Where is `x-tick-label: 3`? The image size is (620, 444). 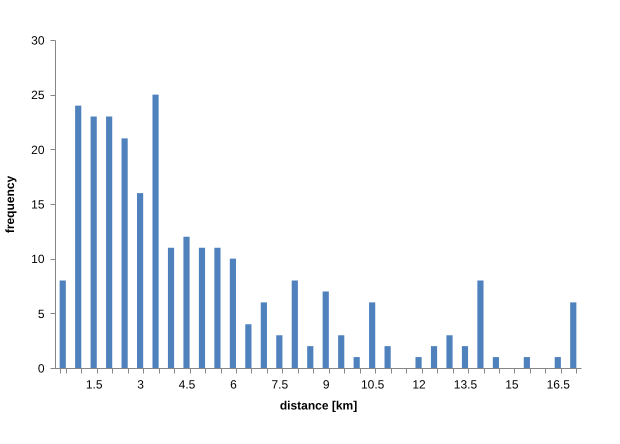 x-tick-label: 3 is located at coordinates (140, 385).